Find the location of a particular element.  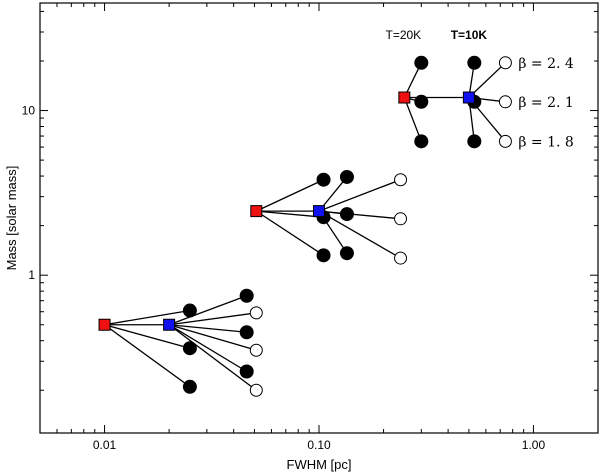

y-axis-label: Mass [solar mass] is located at coordinates (11, 218).